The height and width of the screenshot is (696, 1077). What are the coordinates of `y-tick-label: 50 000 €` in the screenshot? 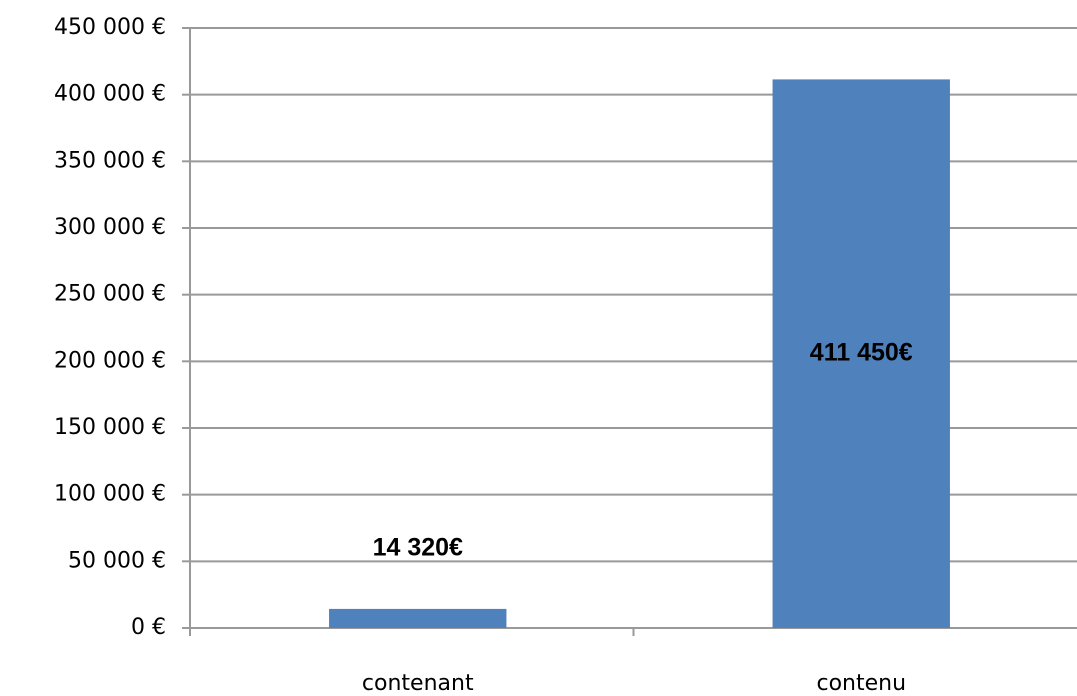 It's located at (117, 560).